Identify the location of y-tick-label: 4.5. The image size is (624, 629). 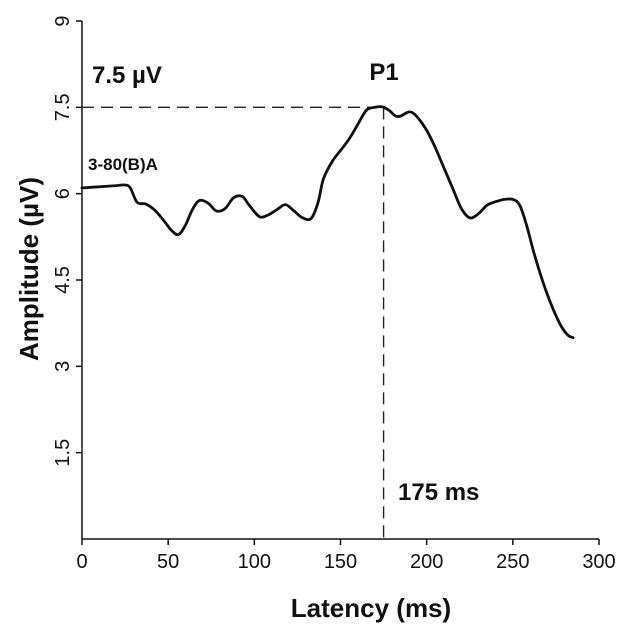
(63, 280).